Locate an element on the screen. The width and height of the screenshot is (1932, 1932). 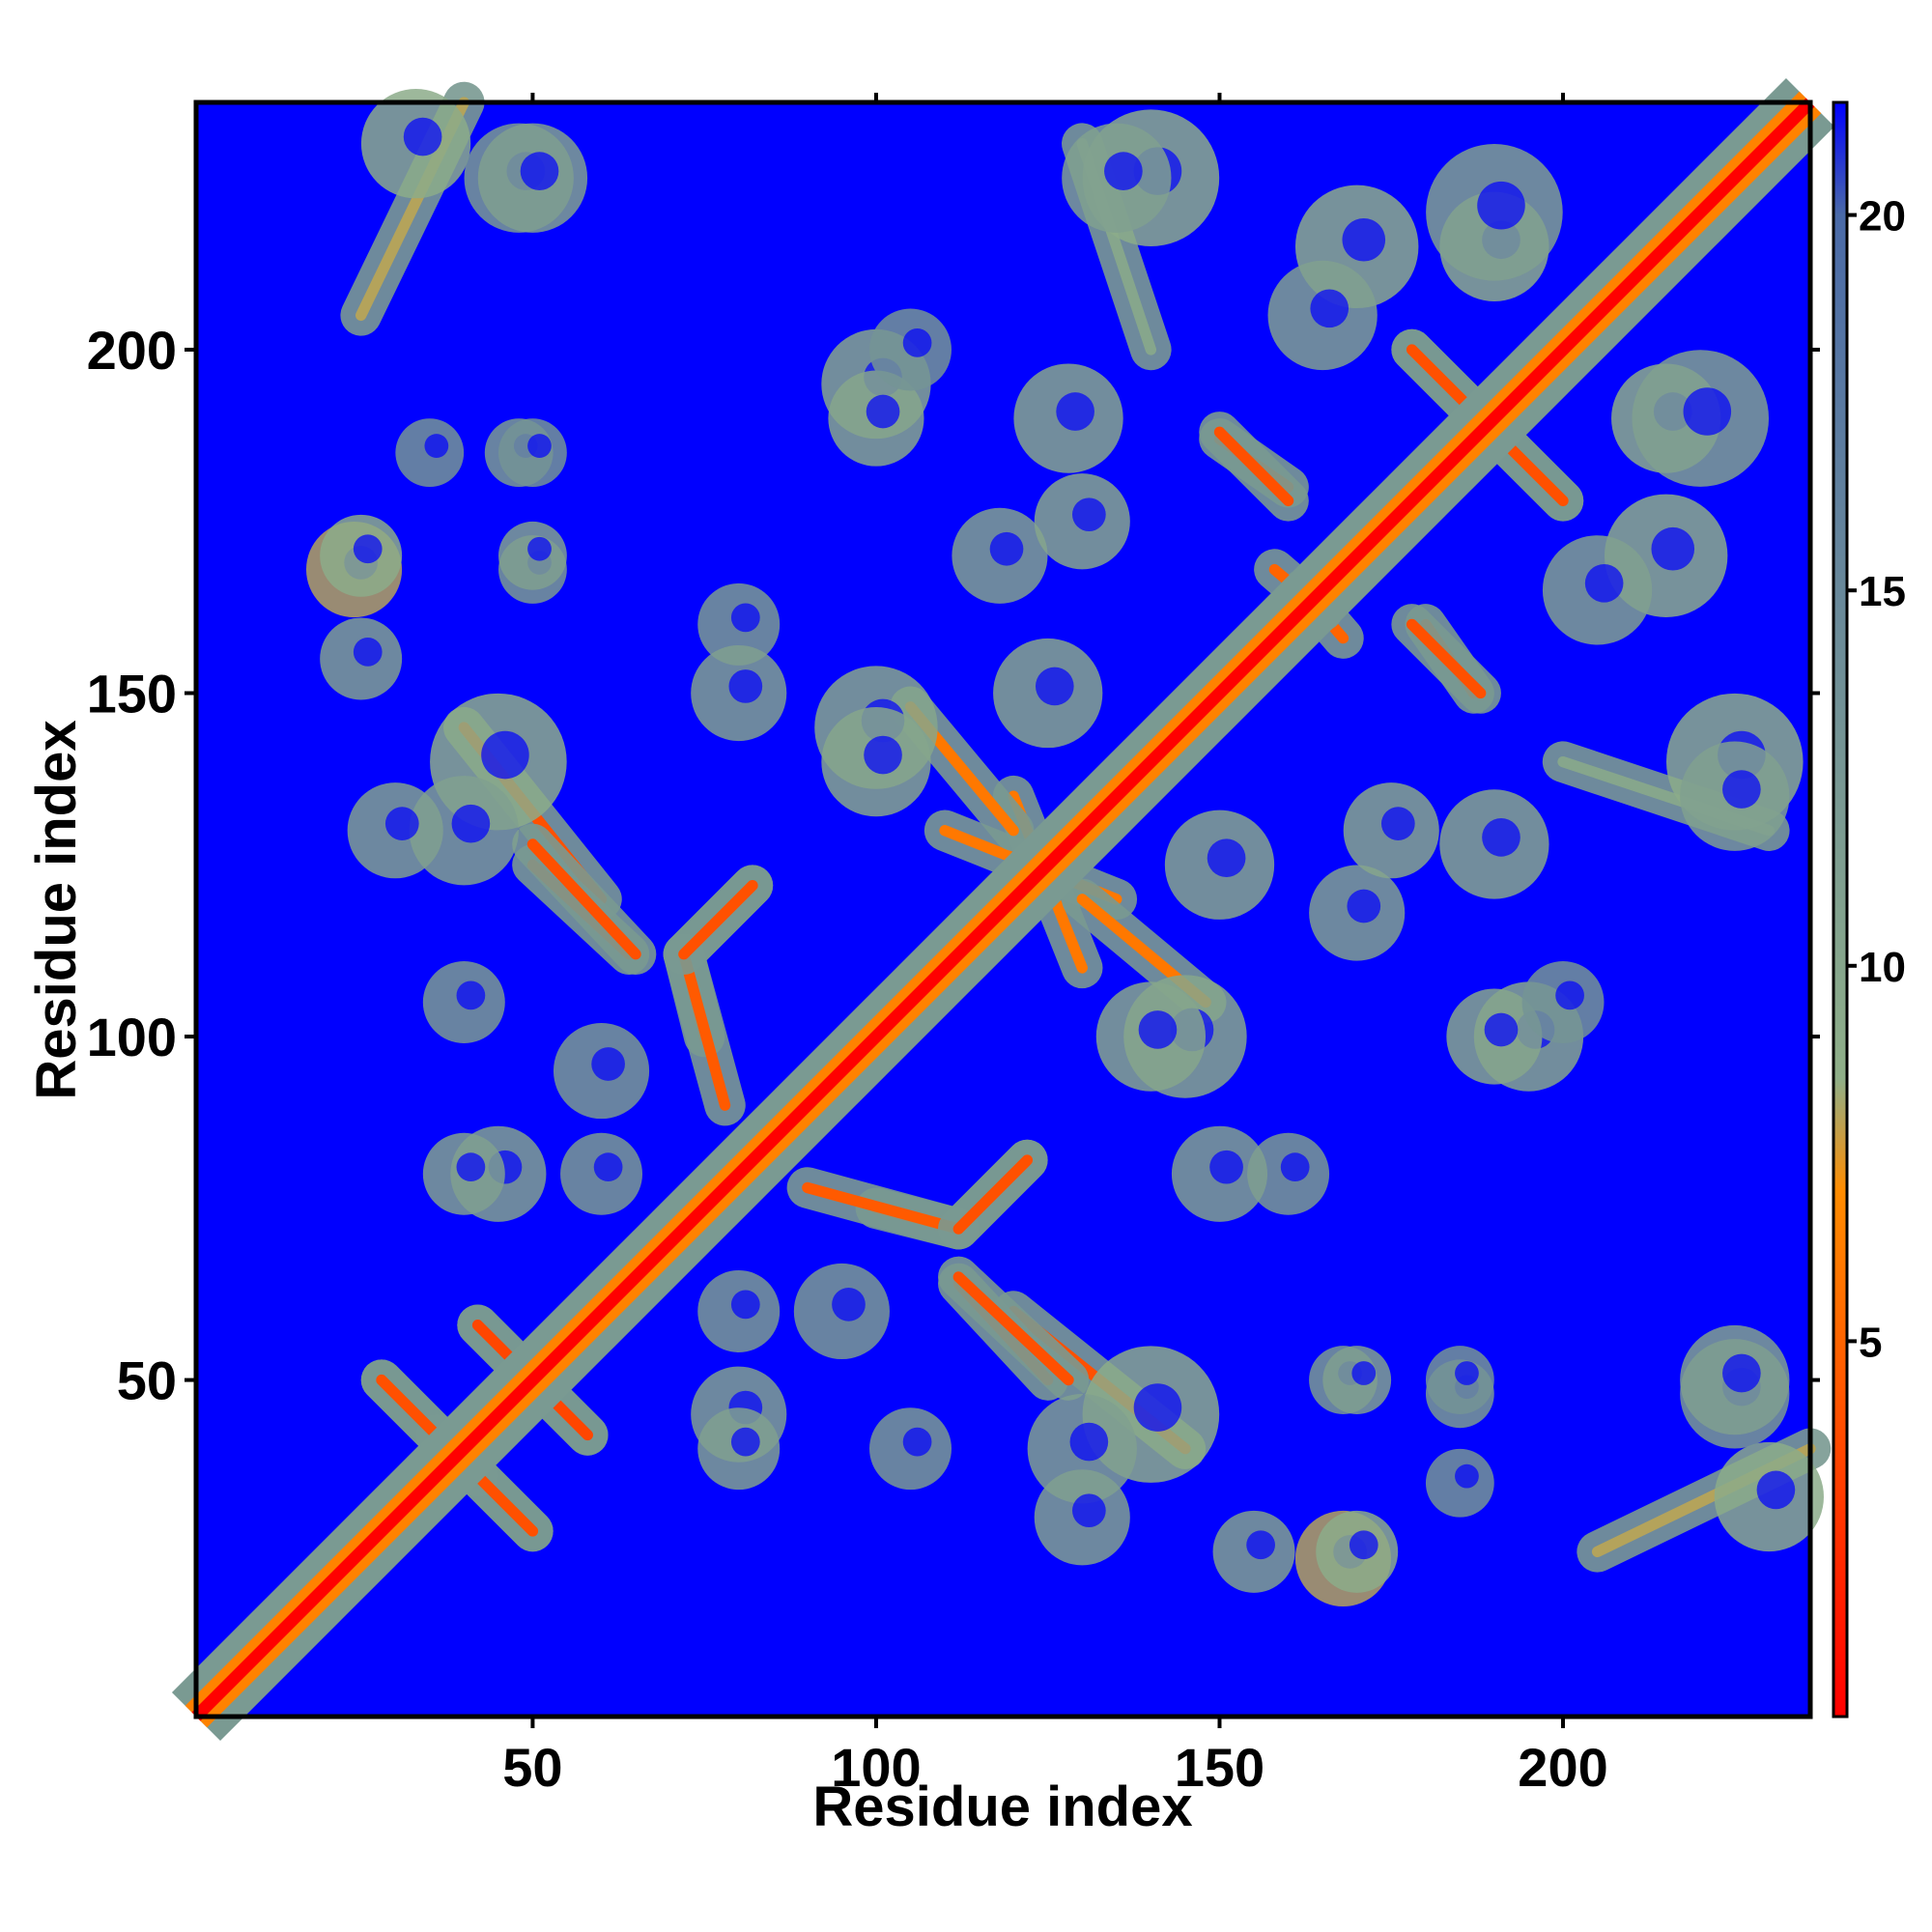
colorbar: 5 10 15 20 is located at coordinates (1869, 909).